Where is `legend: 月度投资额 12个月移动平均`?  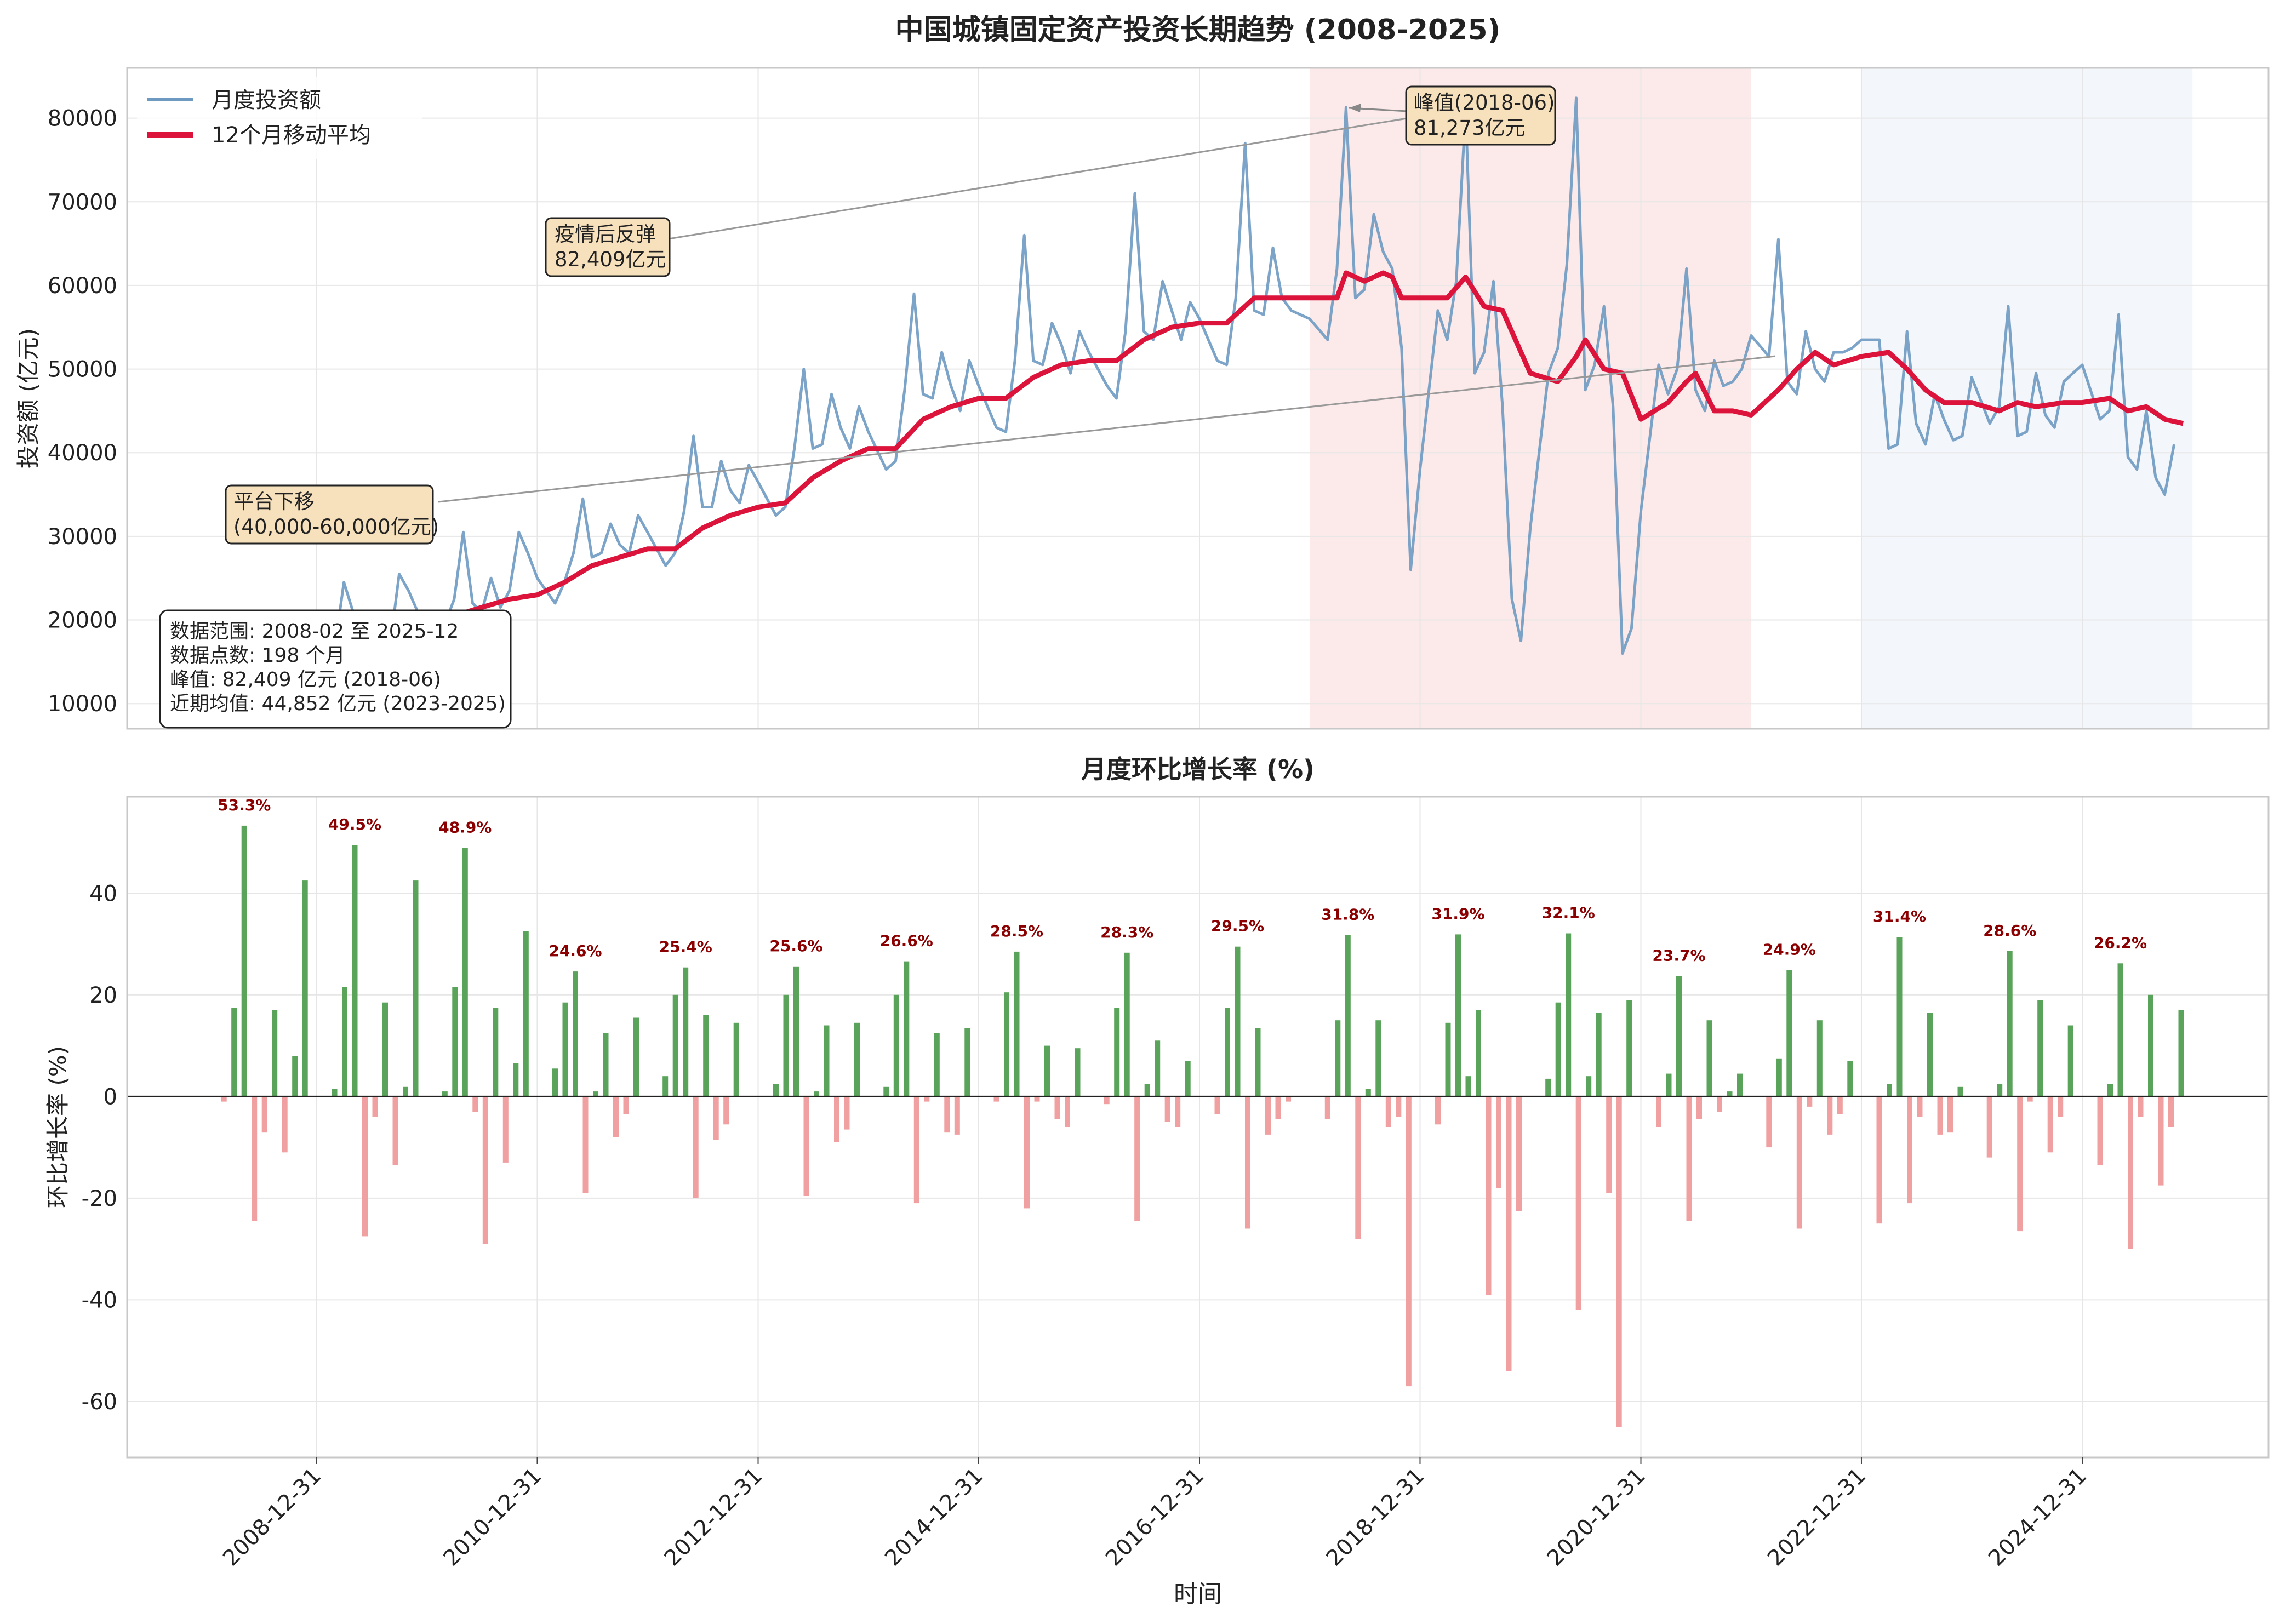
legend: 月度投资额 12个月移动平均 is located at coordinates (279, 118).